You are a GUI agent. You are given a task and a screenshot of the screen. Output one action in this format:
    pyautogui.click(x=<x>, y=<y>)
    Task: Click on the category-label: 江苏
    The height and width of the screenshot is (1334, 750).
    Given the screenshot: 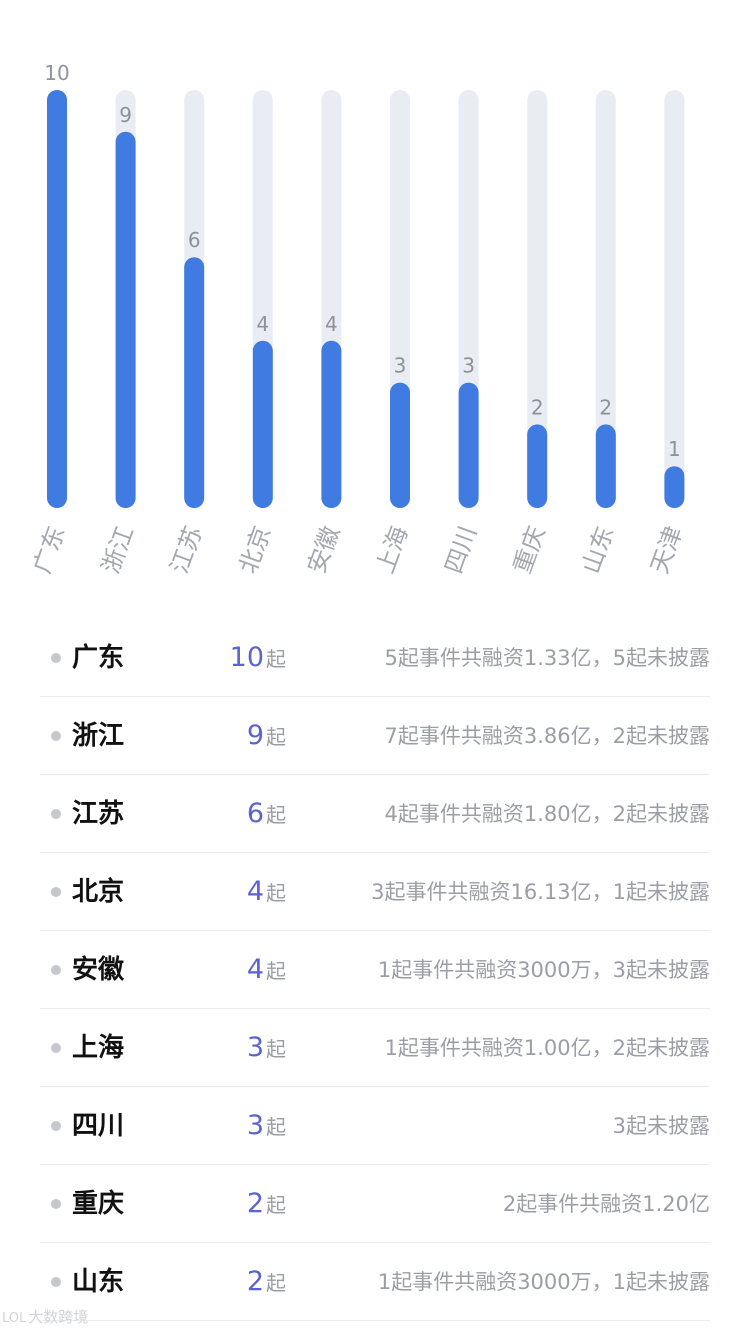 What is the action you would take?
    pyautogui.click(x=186, y=549)
    